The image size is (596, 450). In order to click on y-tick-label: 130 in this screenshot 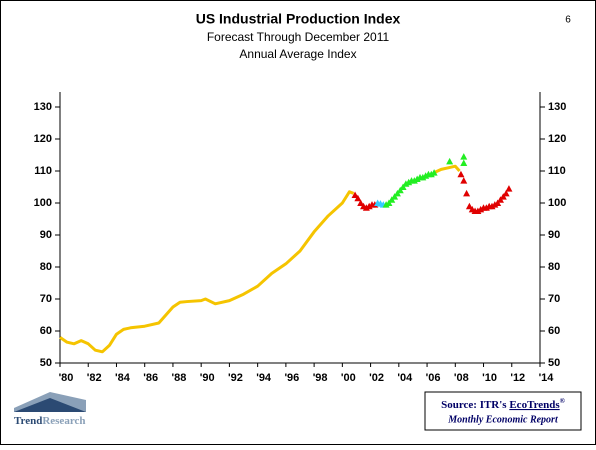, I will do `click(43, 107)`.